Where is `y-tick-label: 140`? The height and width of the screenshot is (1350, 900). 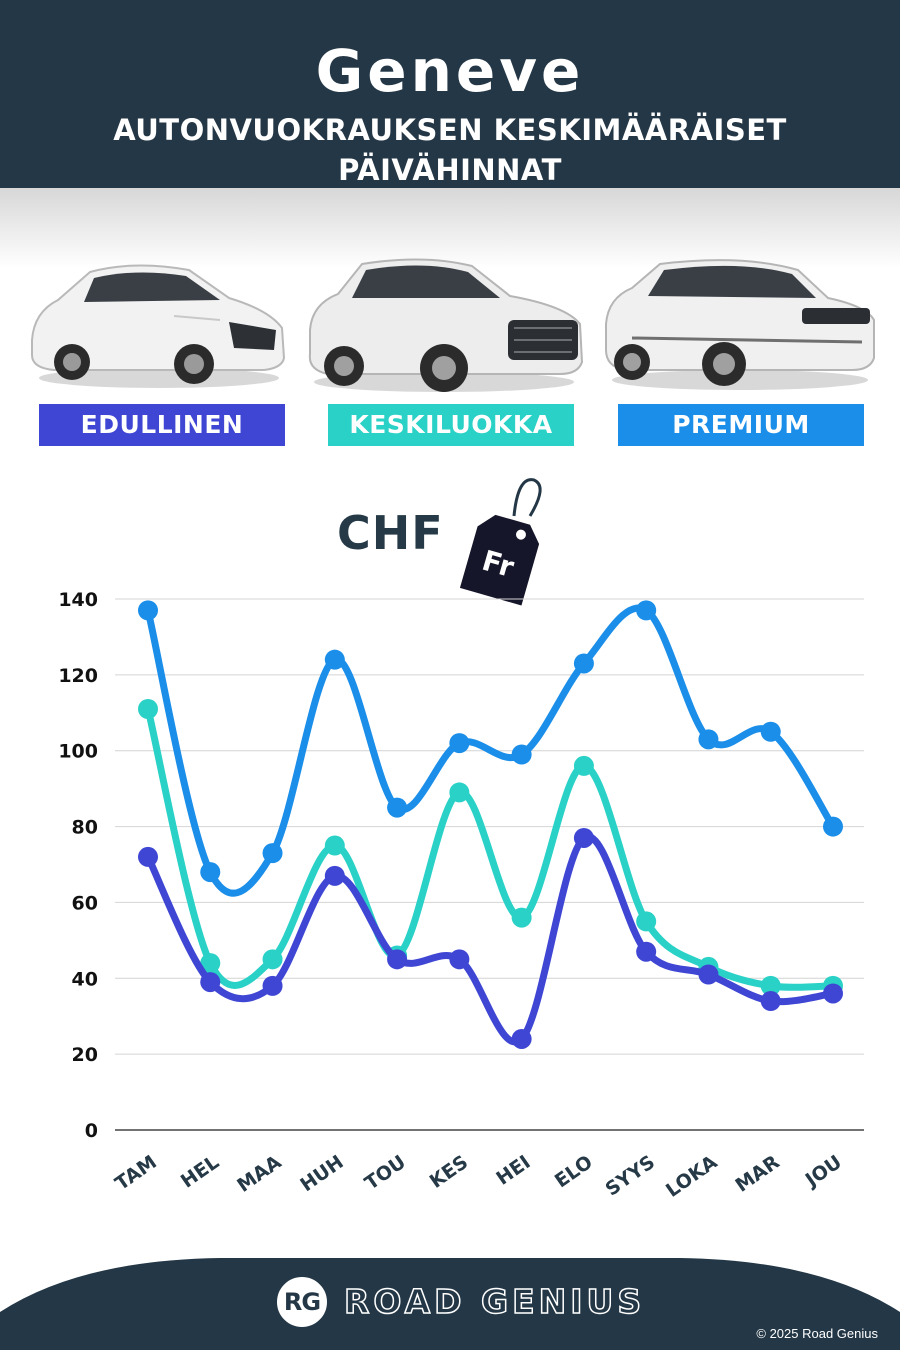
y-tick-label: 140 is located at coordinates (78, 600).